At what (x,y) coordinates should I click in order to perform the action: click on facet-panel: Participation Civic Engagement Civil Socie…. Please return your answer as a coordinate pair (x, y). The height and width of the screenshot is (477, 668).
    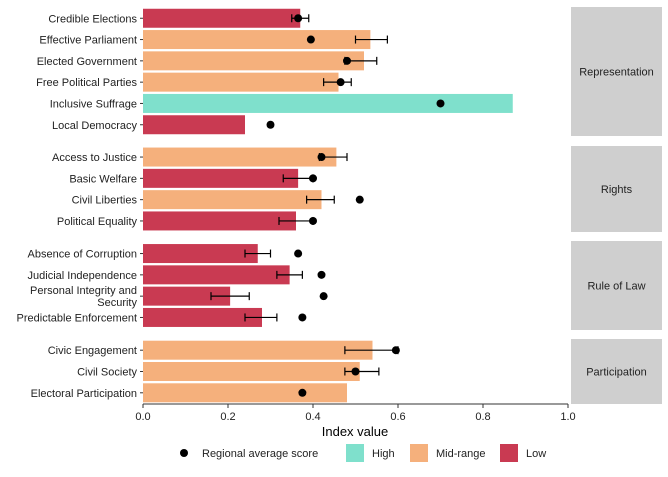
    Looking at the image, I should click on (346, 371).